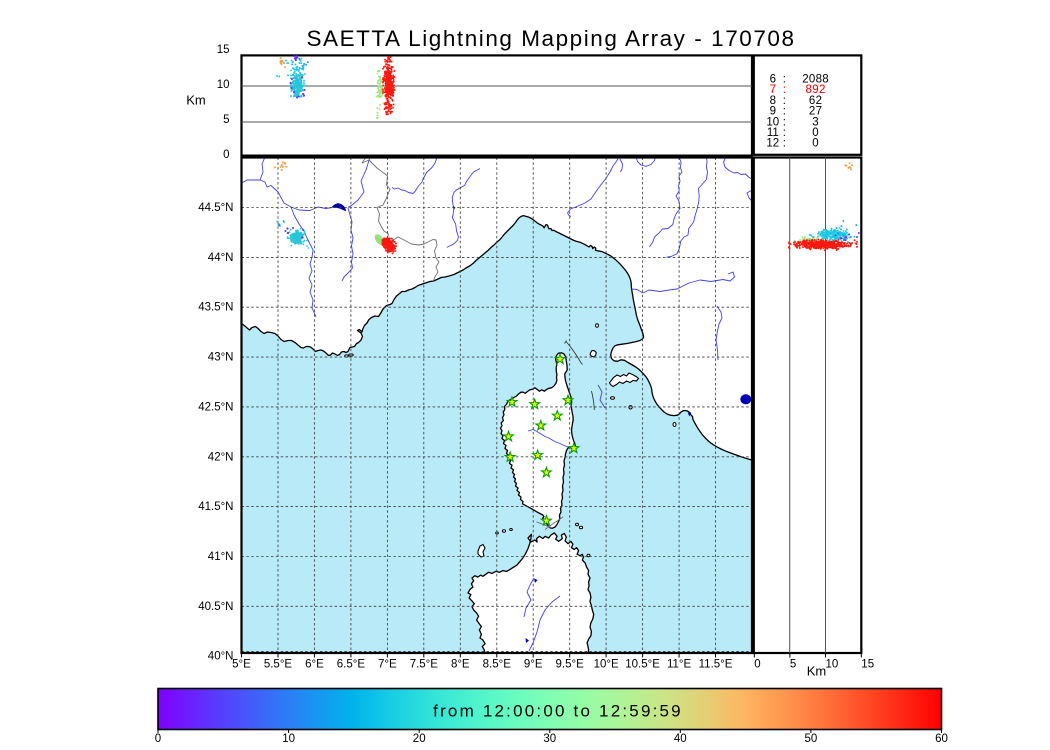 The height and width of the screenshot is (750, 1050). Describe the element at coordinates (550, 38) in the screenshot. I see `svg-text:SAETTA Lightning Mapping Array: SAETTA Lightning Mapping Array - 170708` at that location.